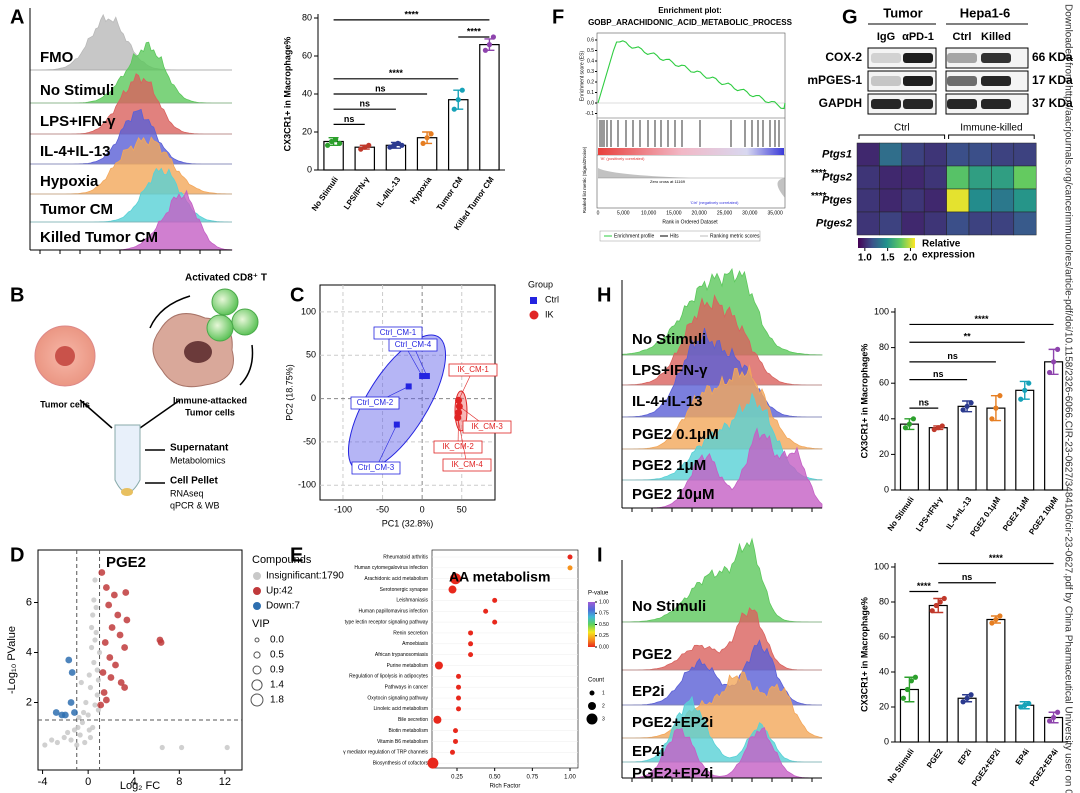  What do you see at coordinates (279, 591) in the screenshot?
I see `legend-label: Up:42` at bounding box center [279, 591].